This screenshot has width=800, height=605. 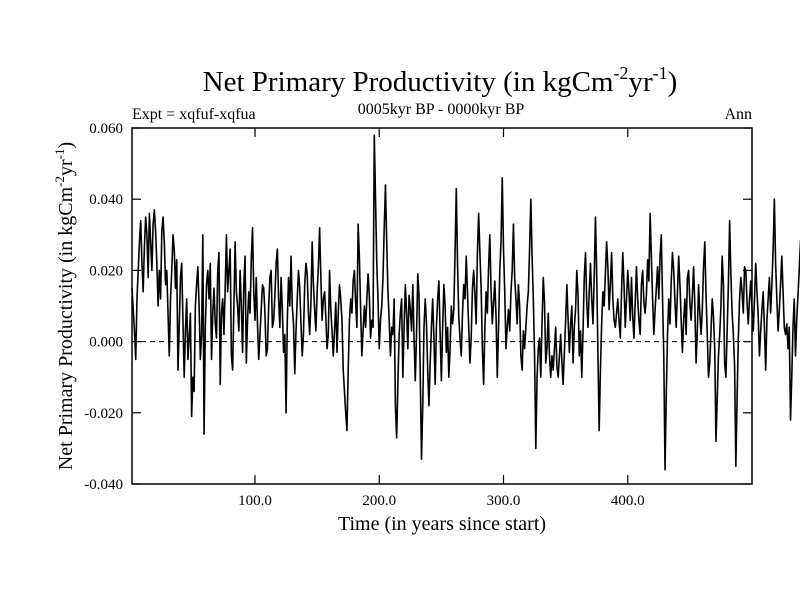 What do you see at coordinates (640, 82) in the screenshot?
I see `chart-title-mid: yr` at bounding box center [640, 82].